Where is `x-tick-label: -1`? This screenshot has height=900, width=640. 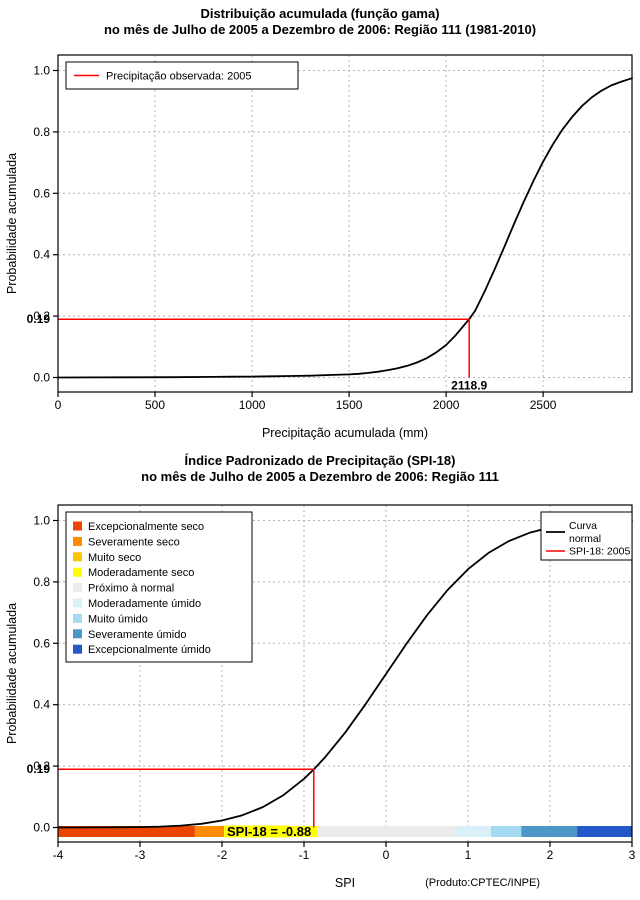
x-tick-label: -1 is located at coordinates (304, 855).